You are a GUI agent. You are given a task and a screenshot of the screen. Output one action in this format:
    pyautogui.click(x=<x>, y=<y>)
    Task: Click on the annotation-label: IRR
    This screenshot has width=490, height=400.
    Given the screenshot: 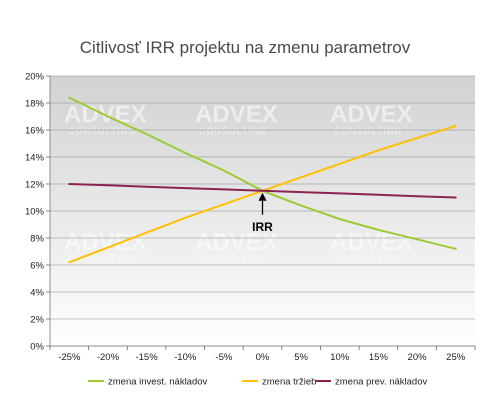 What is the action you would take?
    pyautogui.click(x=262, y=227)
    